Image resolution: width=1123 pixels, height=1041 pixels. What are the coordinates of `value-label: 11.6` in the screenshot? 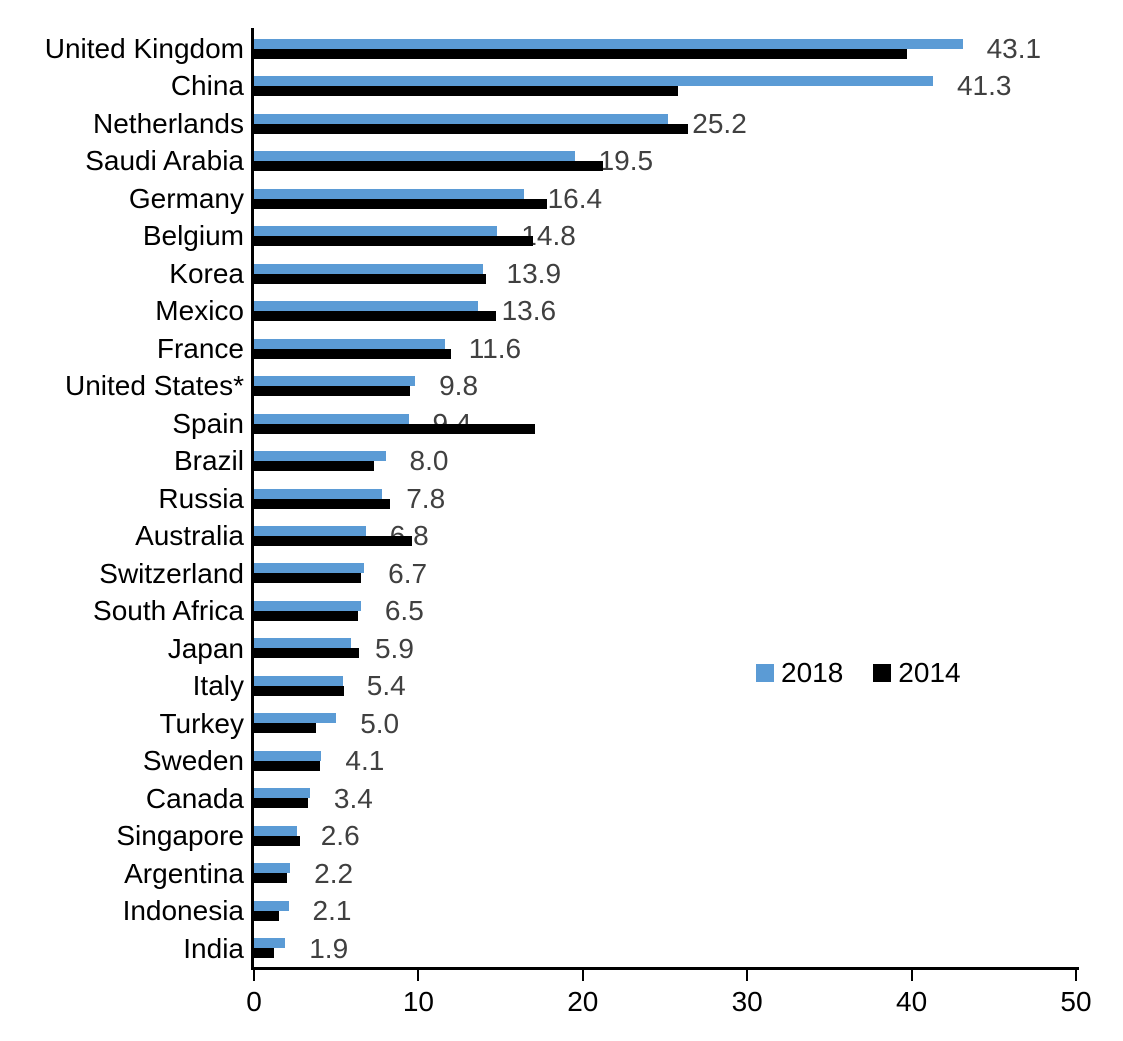 It's located at (495, 348).